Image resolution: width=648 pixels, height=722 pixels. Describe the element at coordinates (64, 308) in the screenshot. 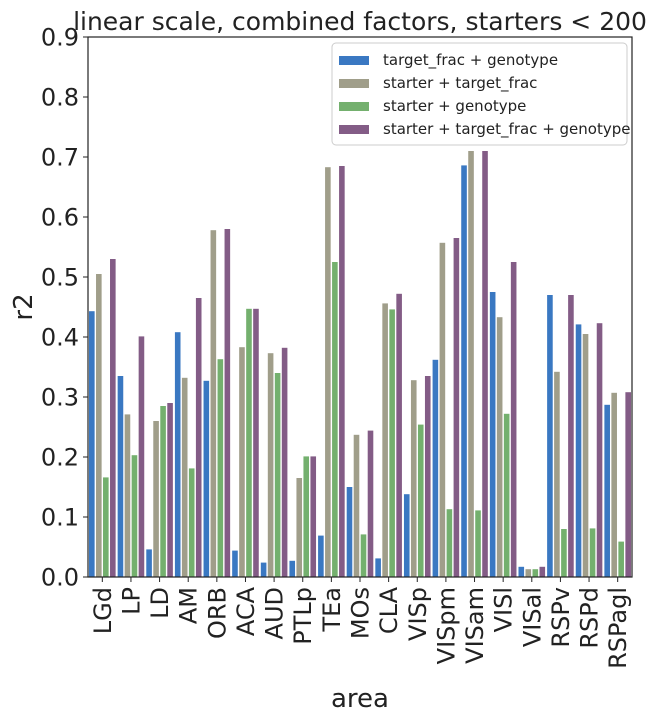

I see `y-axis: 0.0 0.1 0.2 0.3 0.4 0.5 0.6 0.7 0.8 0.9` at that location.